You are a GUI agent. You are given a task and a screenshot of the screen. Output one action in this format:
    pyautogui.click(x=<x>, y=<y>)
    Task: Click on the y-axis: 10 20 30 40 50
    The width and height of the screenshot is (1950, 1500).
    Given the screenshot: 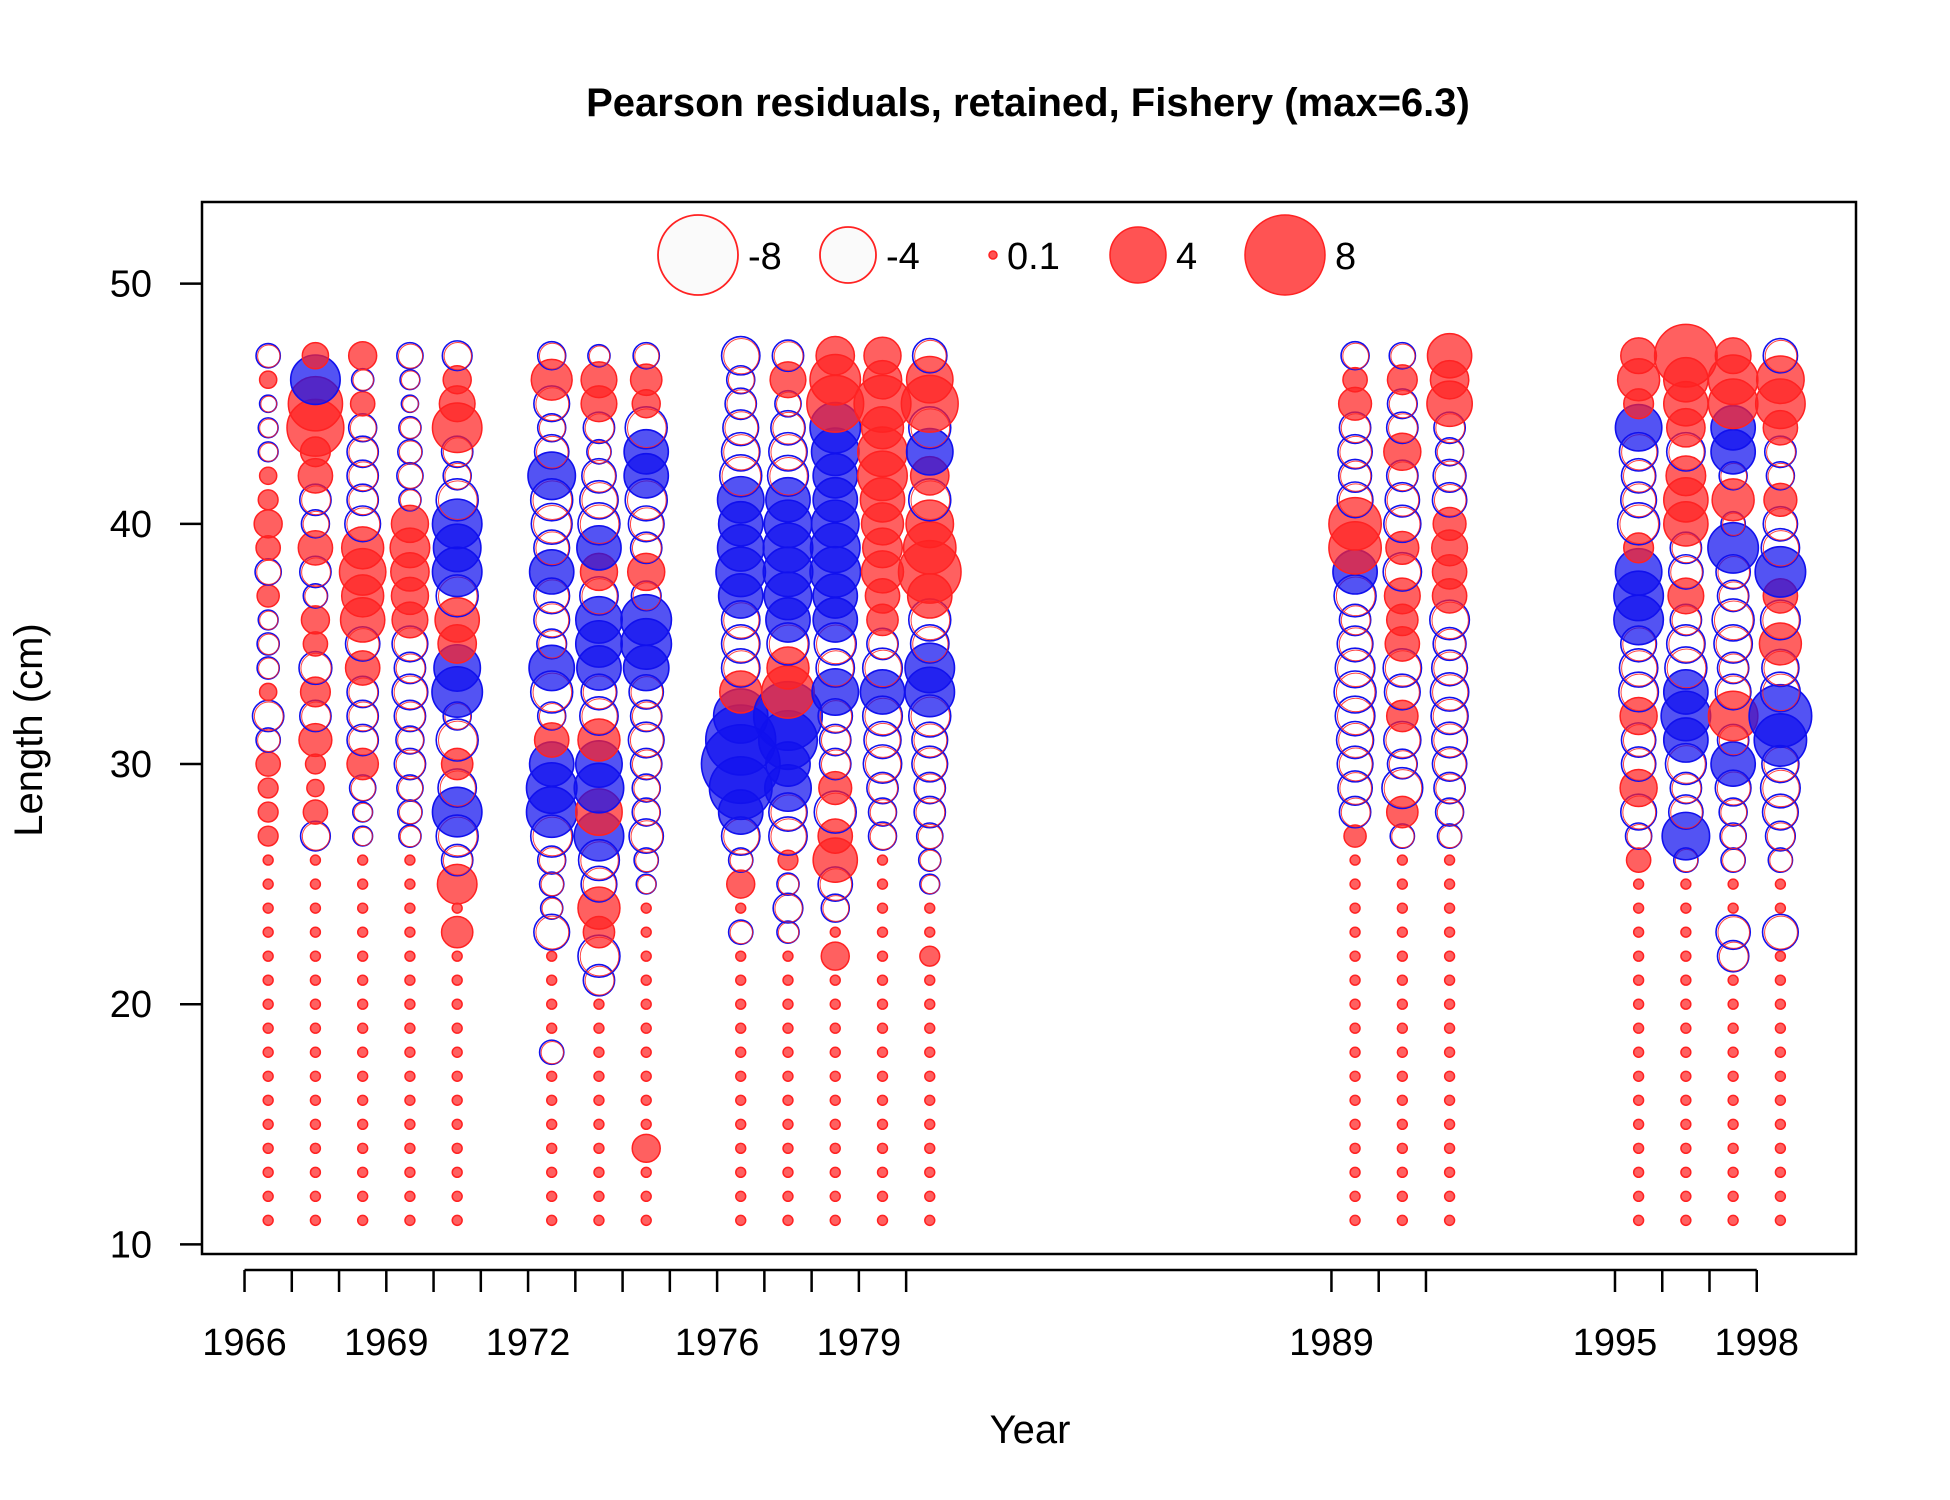 What is the action you would take?
    pyautogui.click(x=156, y=765)
    